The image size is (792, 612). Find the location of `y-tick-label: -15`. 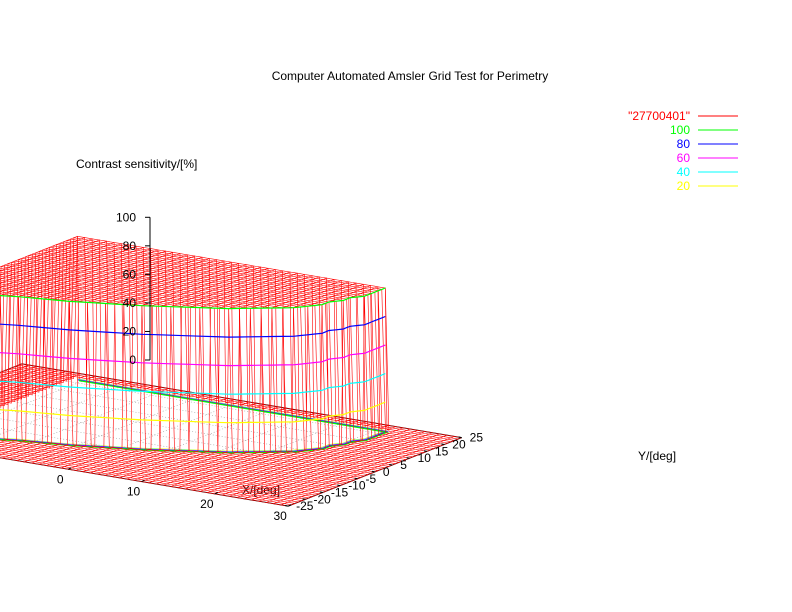

y-tick-label: -15 is located at coordinates (340, 492).